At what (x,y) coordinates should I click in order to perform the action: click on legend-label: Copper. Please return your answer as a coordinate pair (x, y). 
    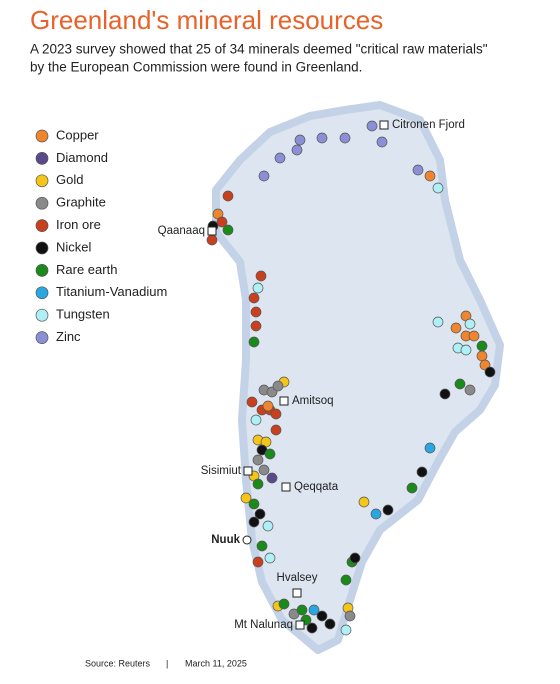
    Looking at the image, I should click on (77, 134).